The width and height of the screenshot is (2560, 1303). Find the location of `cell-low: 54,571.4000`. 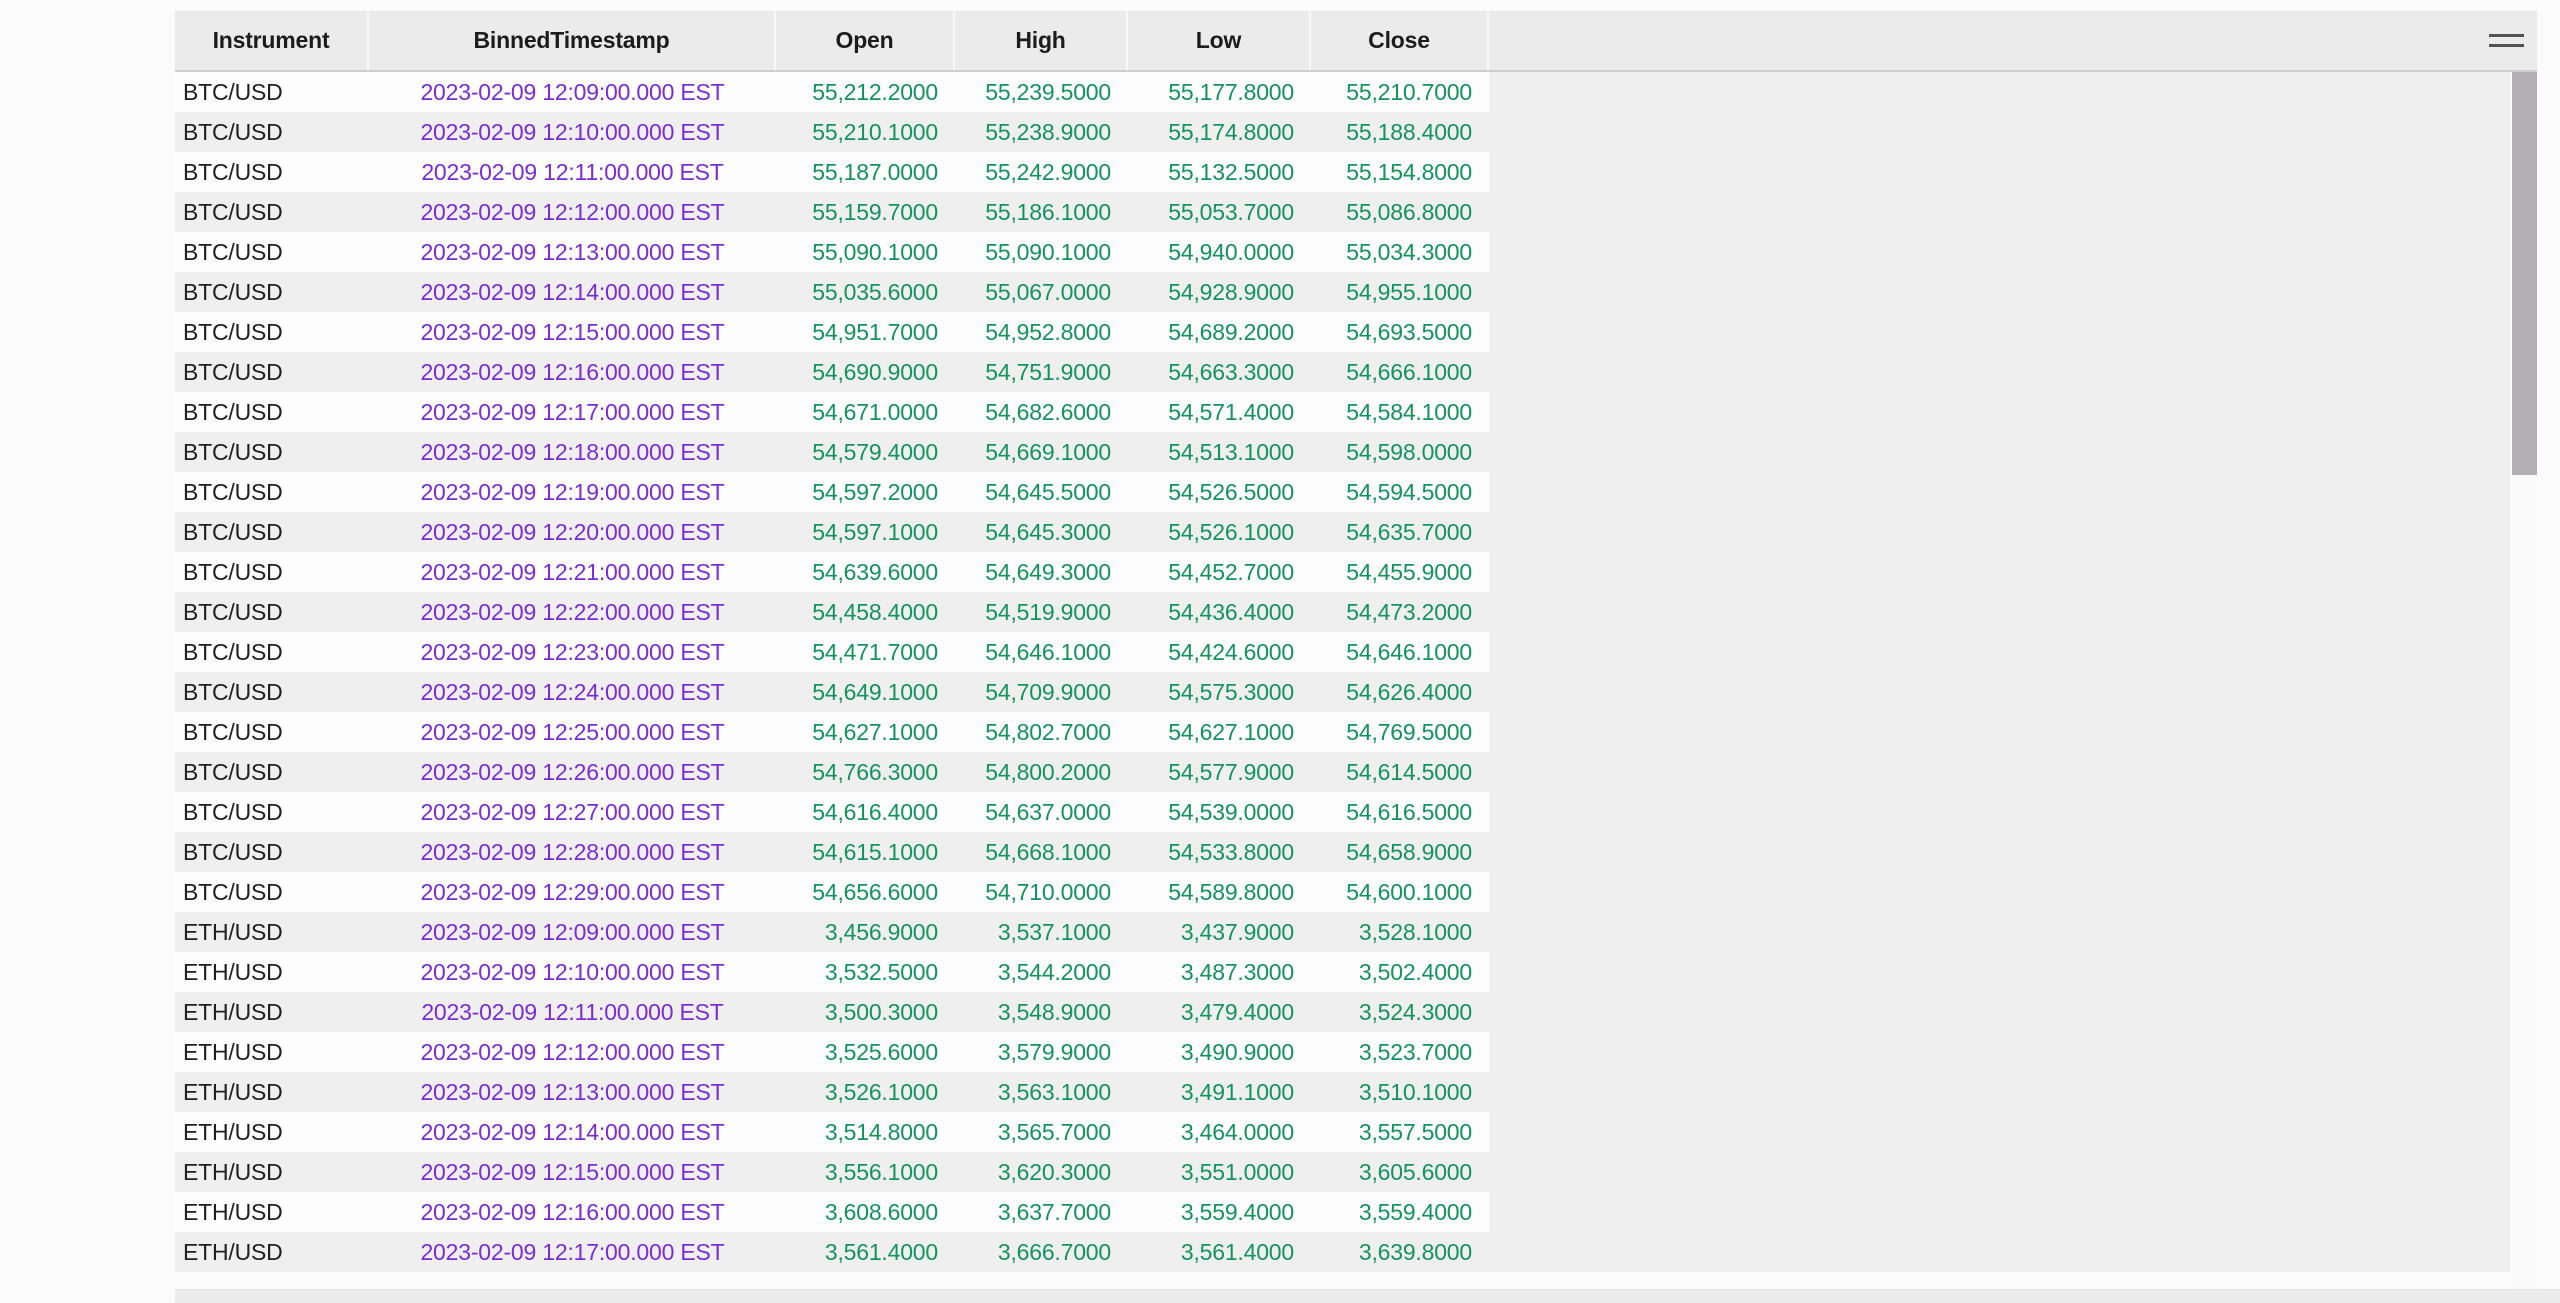

cell-low: 54,571.4000 is located at coordinates (1231, 412).